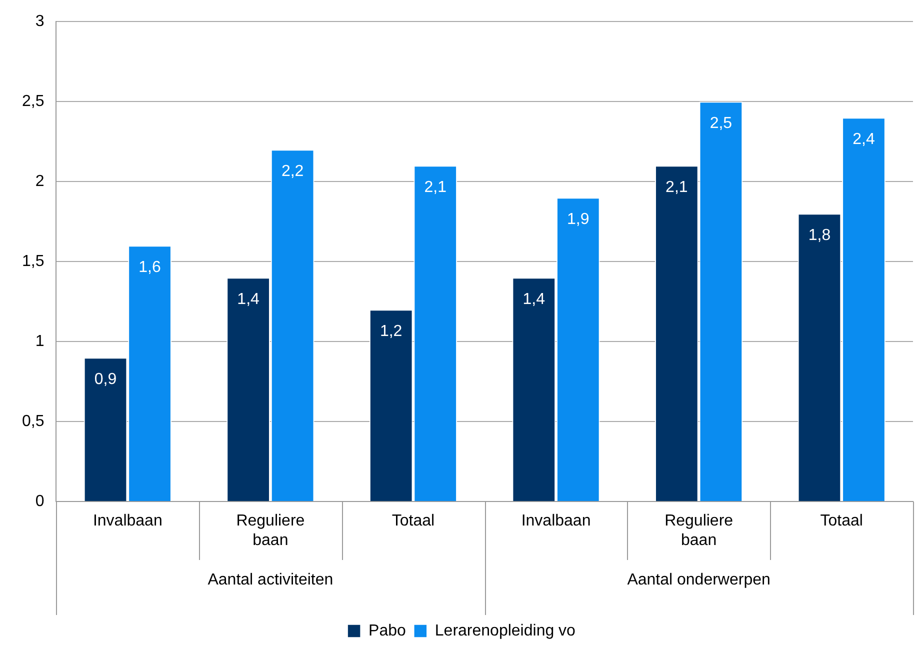  Describe the element at coordinates (39, 181) in the screenshot. I see `y-tick-label: 2` at that location.